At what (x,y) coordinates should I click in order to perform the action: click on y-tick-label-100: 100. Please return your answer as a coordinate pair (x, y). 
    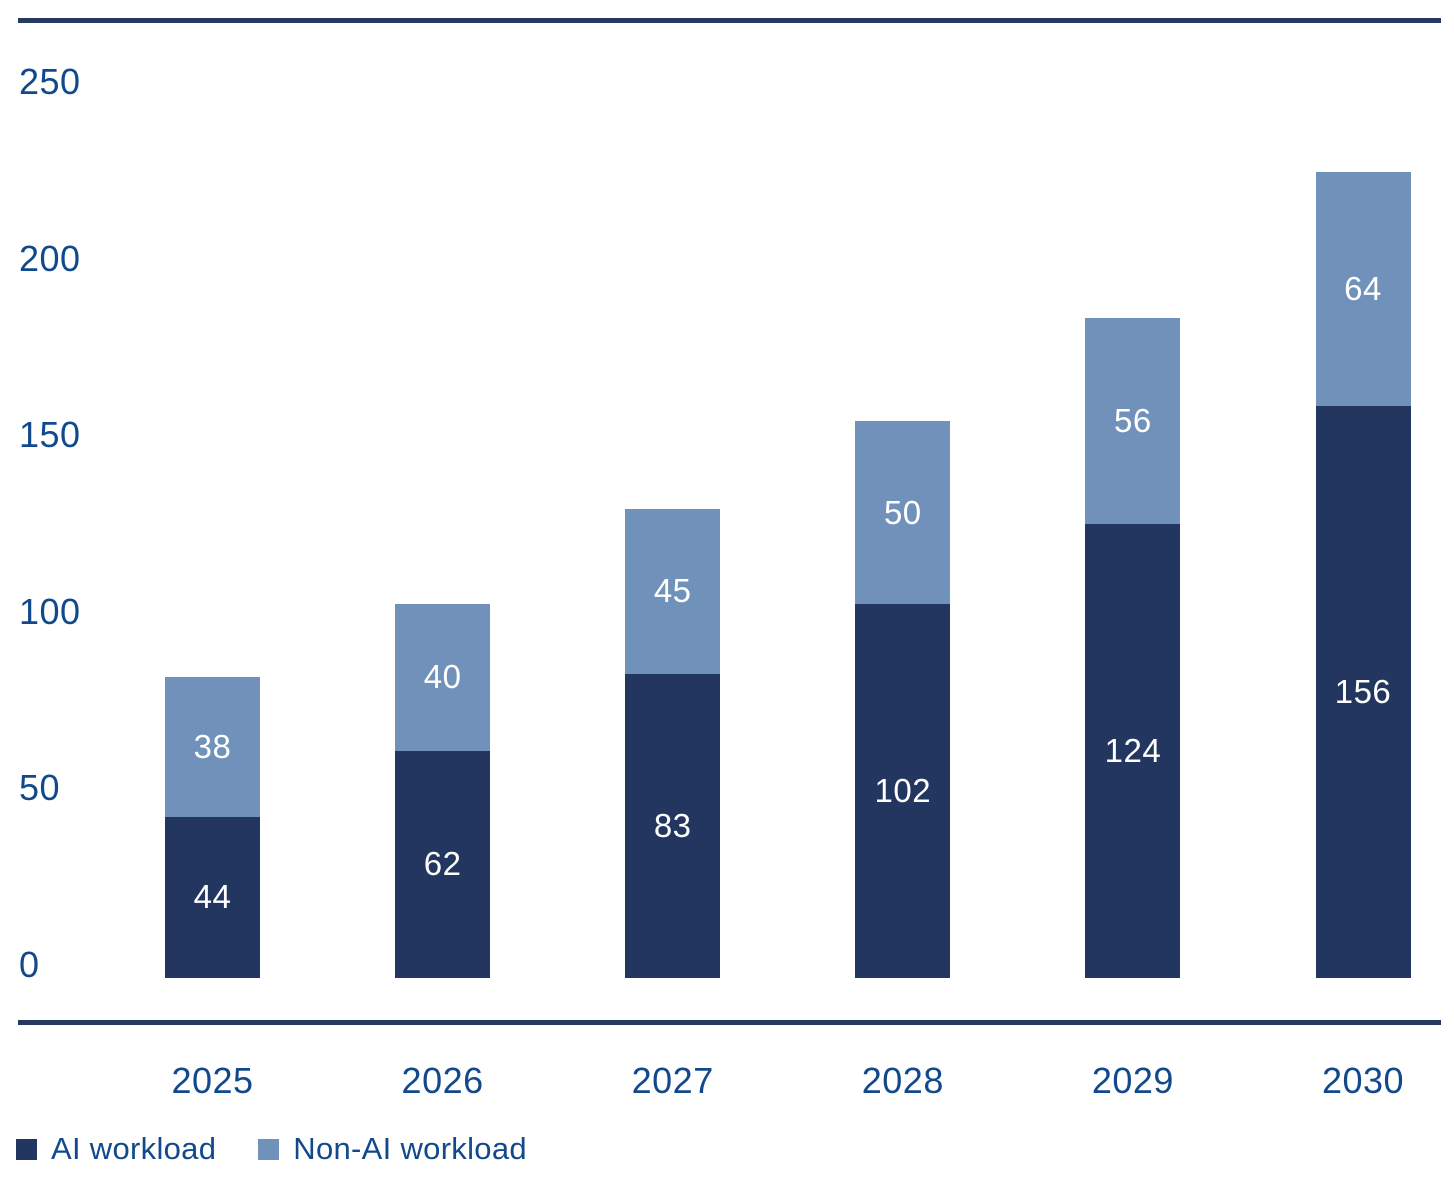
    Looking at the image, I should click on (50, 611).